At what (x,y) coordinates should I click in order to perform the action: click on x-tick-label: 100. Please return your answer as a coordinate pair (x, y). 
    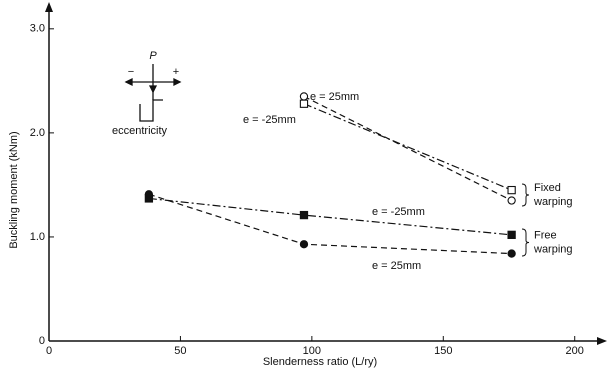
    Looking at the image, I should click on (312, 351).